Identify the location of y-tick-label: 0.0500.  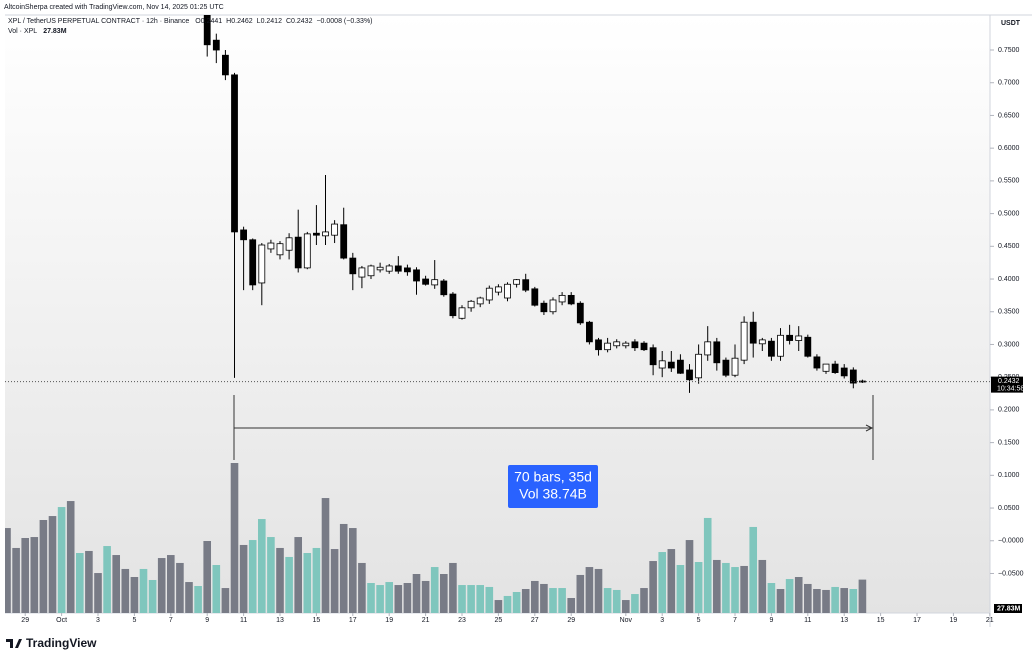
(1009, 508).